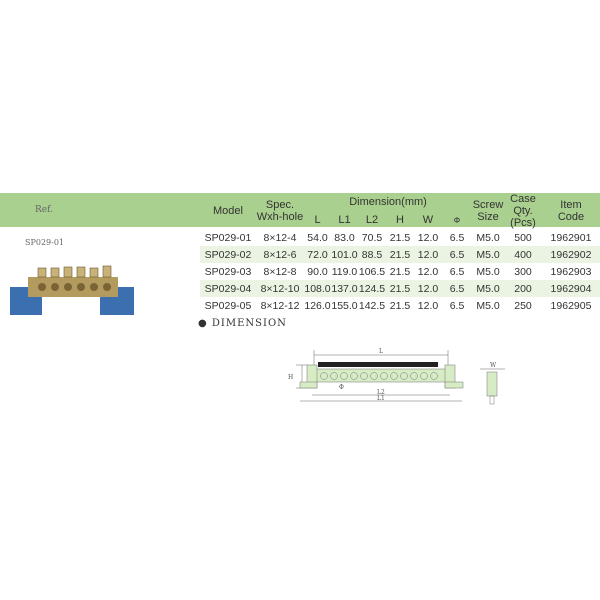 The width and height of the screenshot is (600, 600). I want to click on table-cell: 250, so click(523, 305).